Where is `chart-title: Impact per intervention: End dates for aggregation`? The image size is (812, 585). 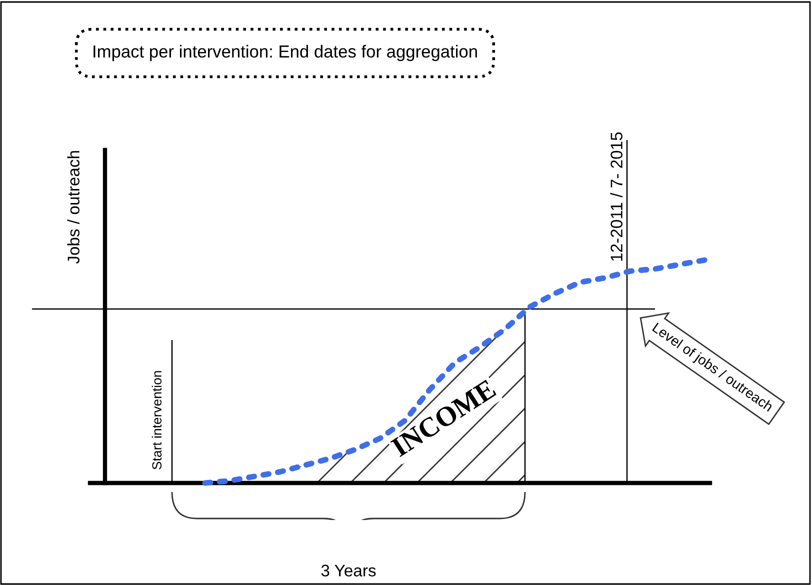
chart-title: Impact per intervention: End dates for aggregation is located at coordinates (285, 53).